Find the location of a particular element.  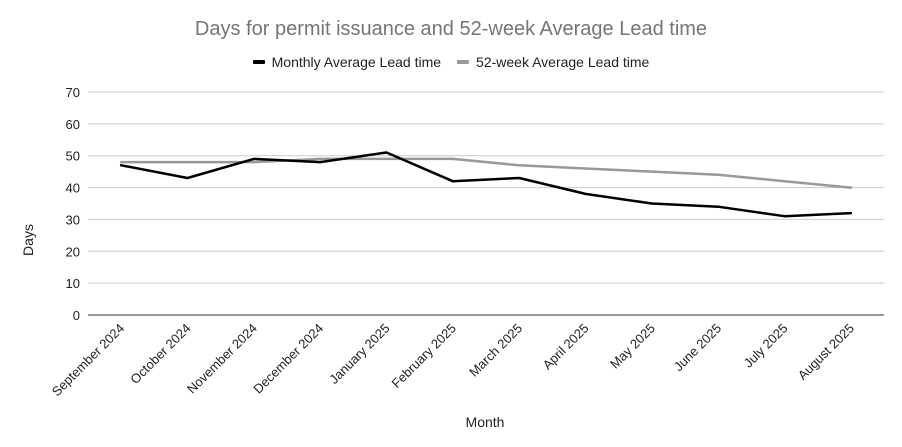

legend-item-52-week: 52-week Average Lead time is located at coordinates (553, 62).